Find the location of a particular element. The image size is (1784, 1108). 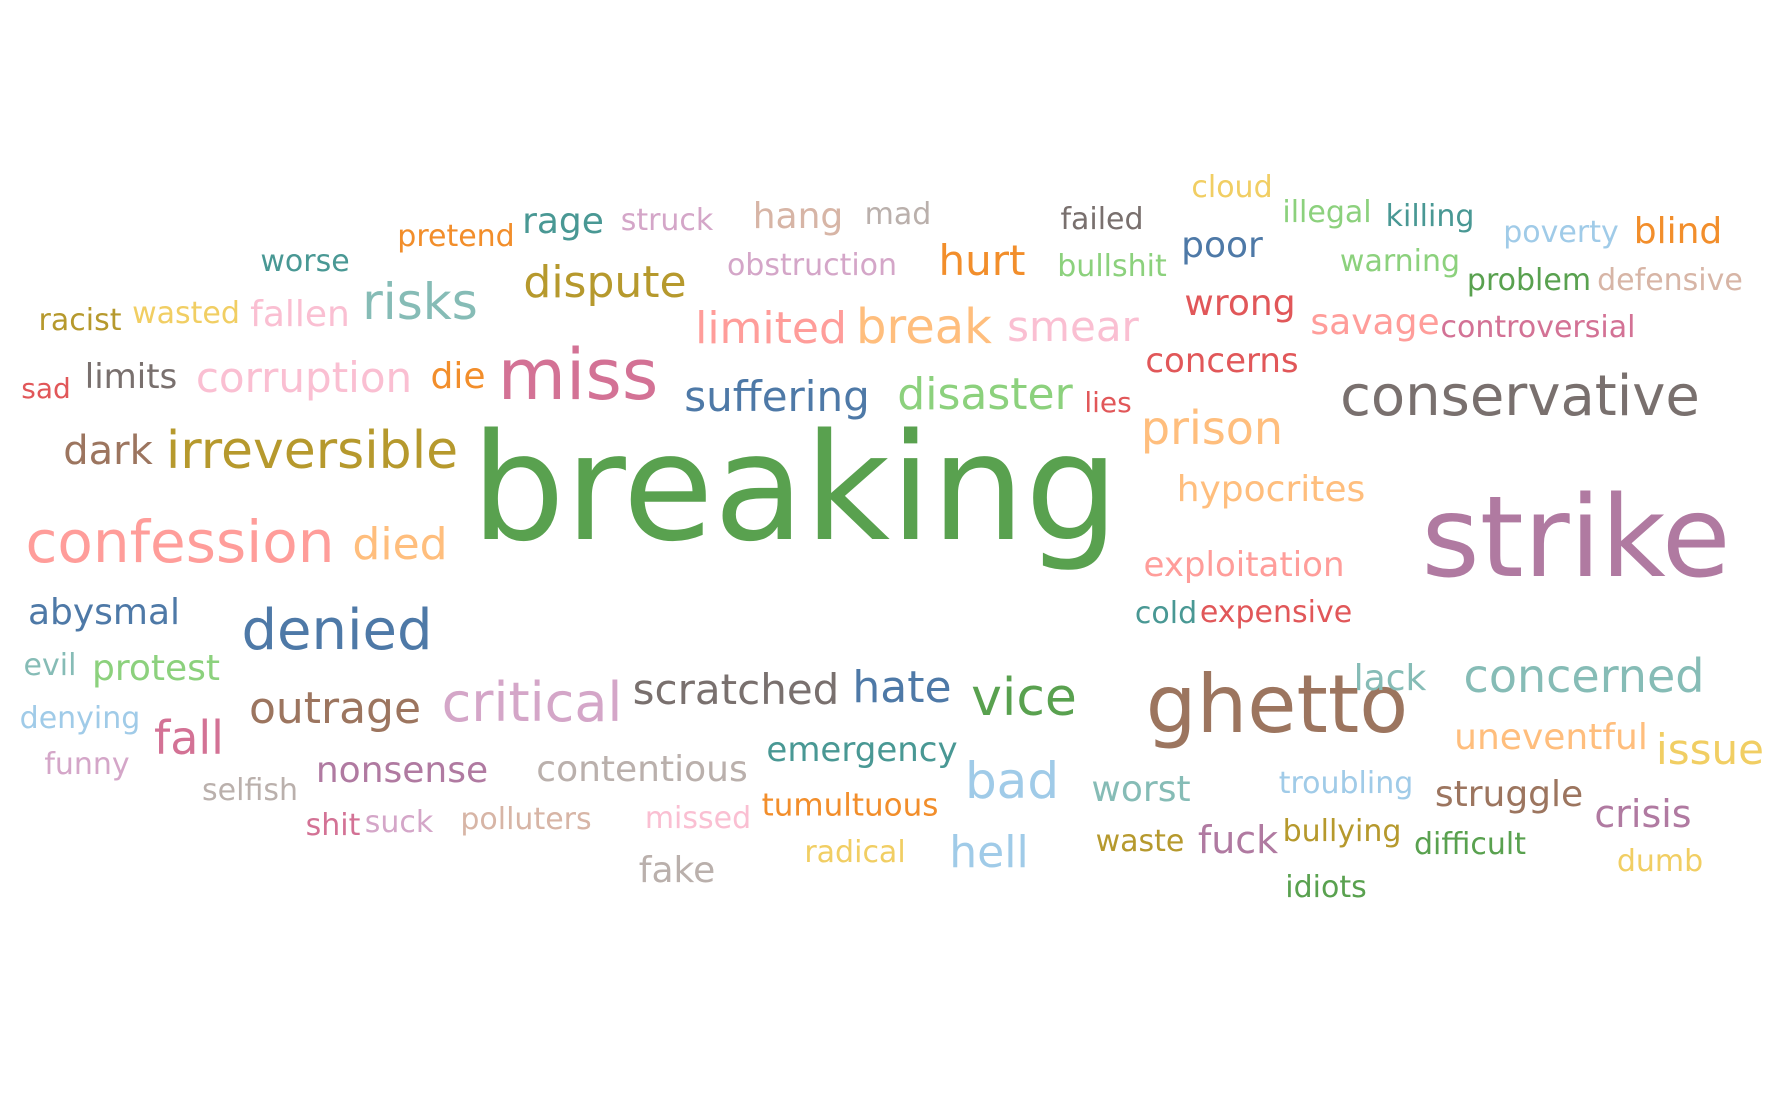

word-lies: lies is located at coordinates (1108, 402).